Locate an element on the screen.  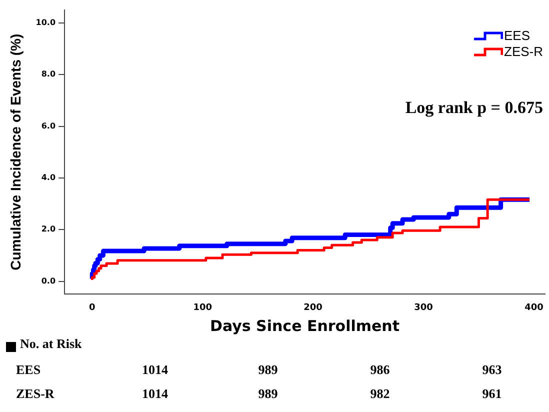
x-tick-label: 300 is located at coordinates (423, 307).